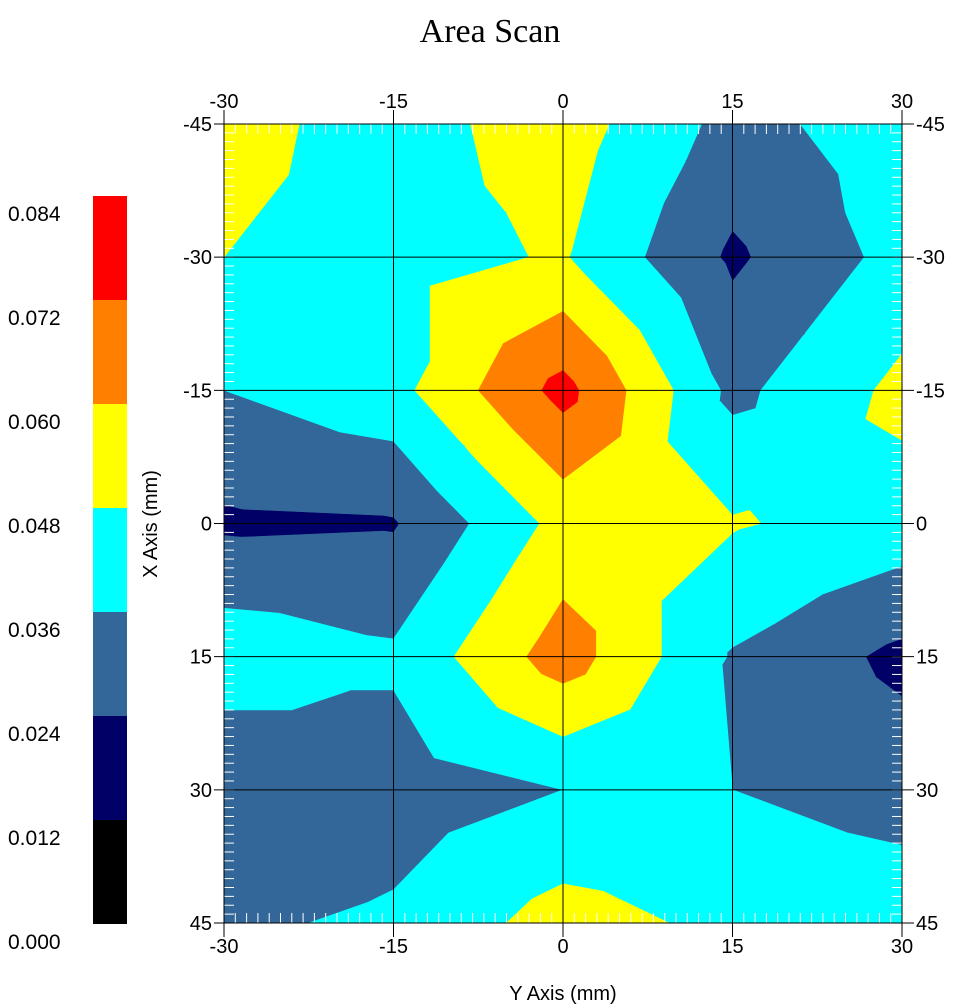  Describe the element at coordinates (151, 524) in the screenshot. I see `y-axis-label: X Axis (mm)` at that location.